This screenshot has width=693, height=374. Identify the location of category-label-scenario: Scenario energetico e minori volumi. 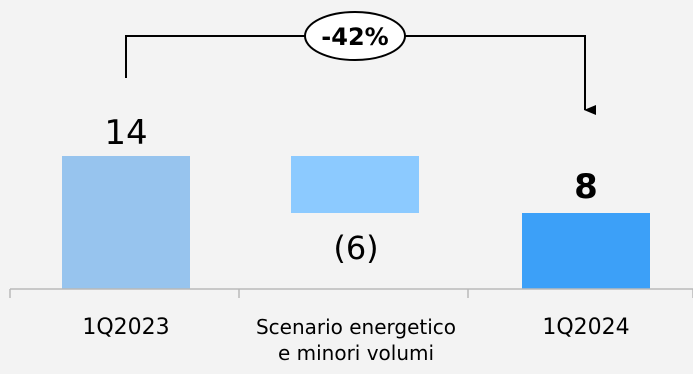
(356, 340).